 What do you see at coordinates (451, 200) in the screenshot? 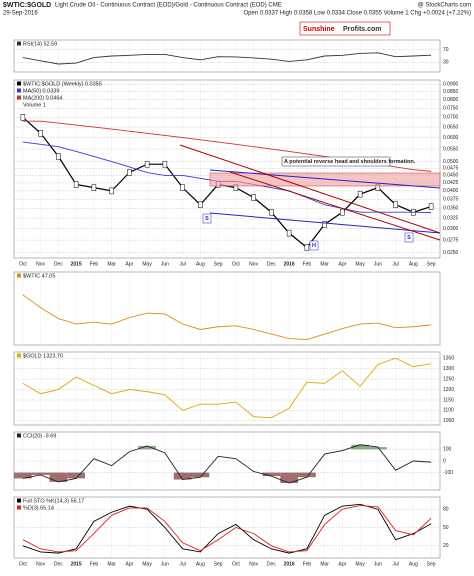
I see `y-tick-label: 0.0375` at bounding box center [451, 200].